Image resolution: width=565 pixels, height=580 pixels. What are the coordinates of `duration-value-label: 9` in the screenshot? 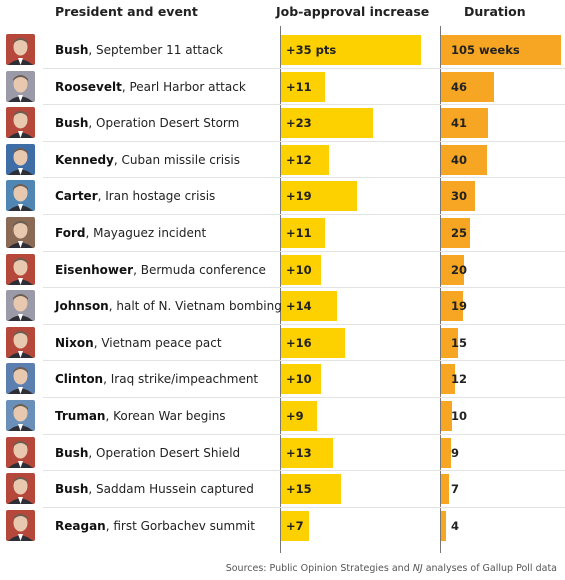 It's located at (455, 452).